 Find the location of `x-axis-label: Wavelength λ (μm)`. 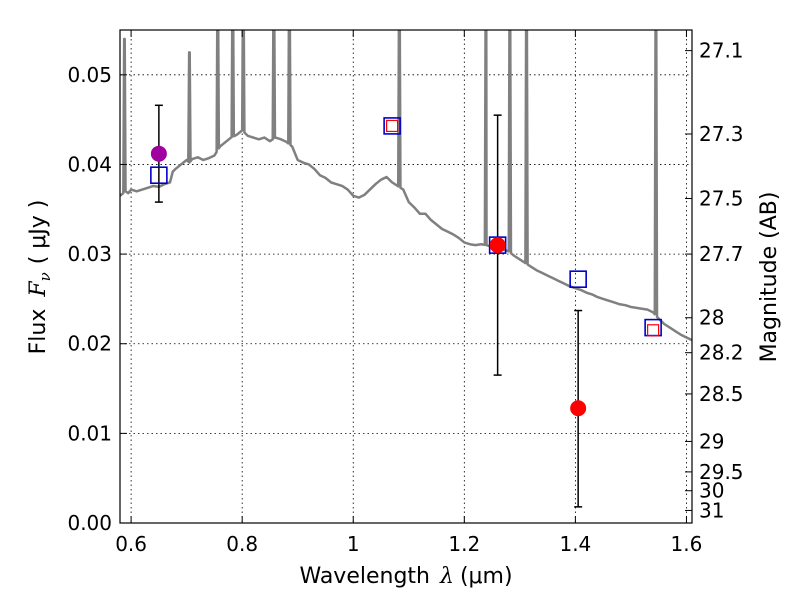

x-axis-label: Wavelength λ (μm) is located at coordinates (405, 576).